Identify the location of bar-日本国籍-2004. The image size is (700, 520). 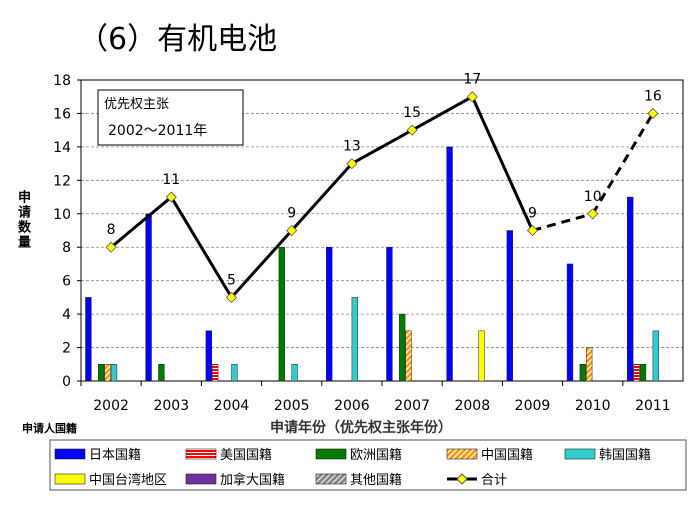
(208, 356).